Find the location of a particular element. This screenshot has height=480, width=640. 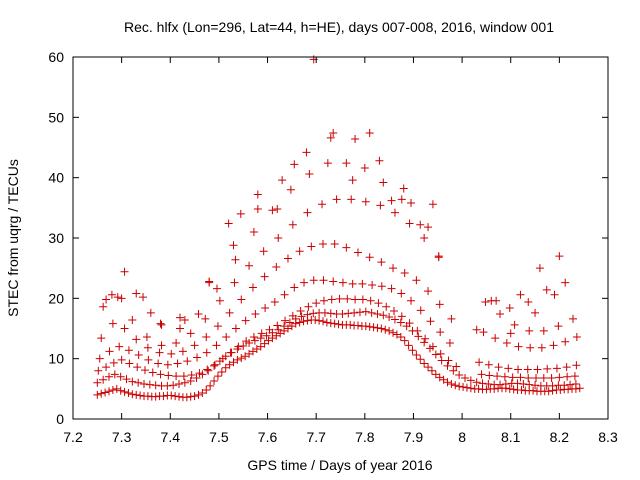

x-tick-label: 8.2 is located at coordinates (560, 437).